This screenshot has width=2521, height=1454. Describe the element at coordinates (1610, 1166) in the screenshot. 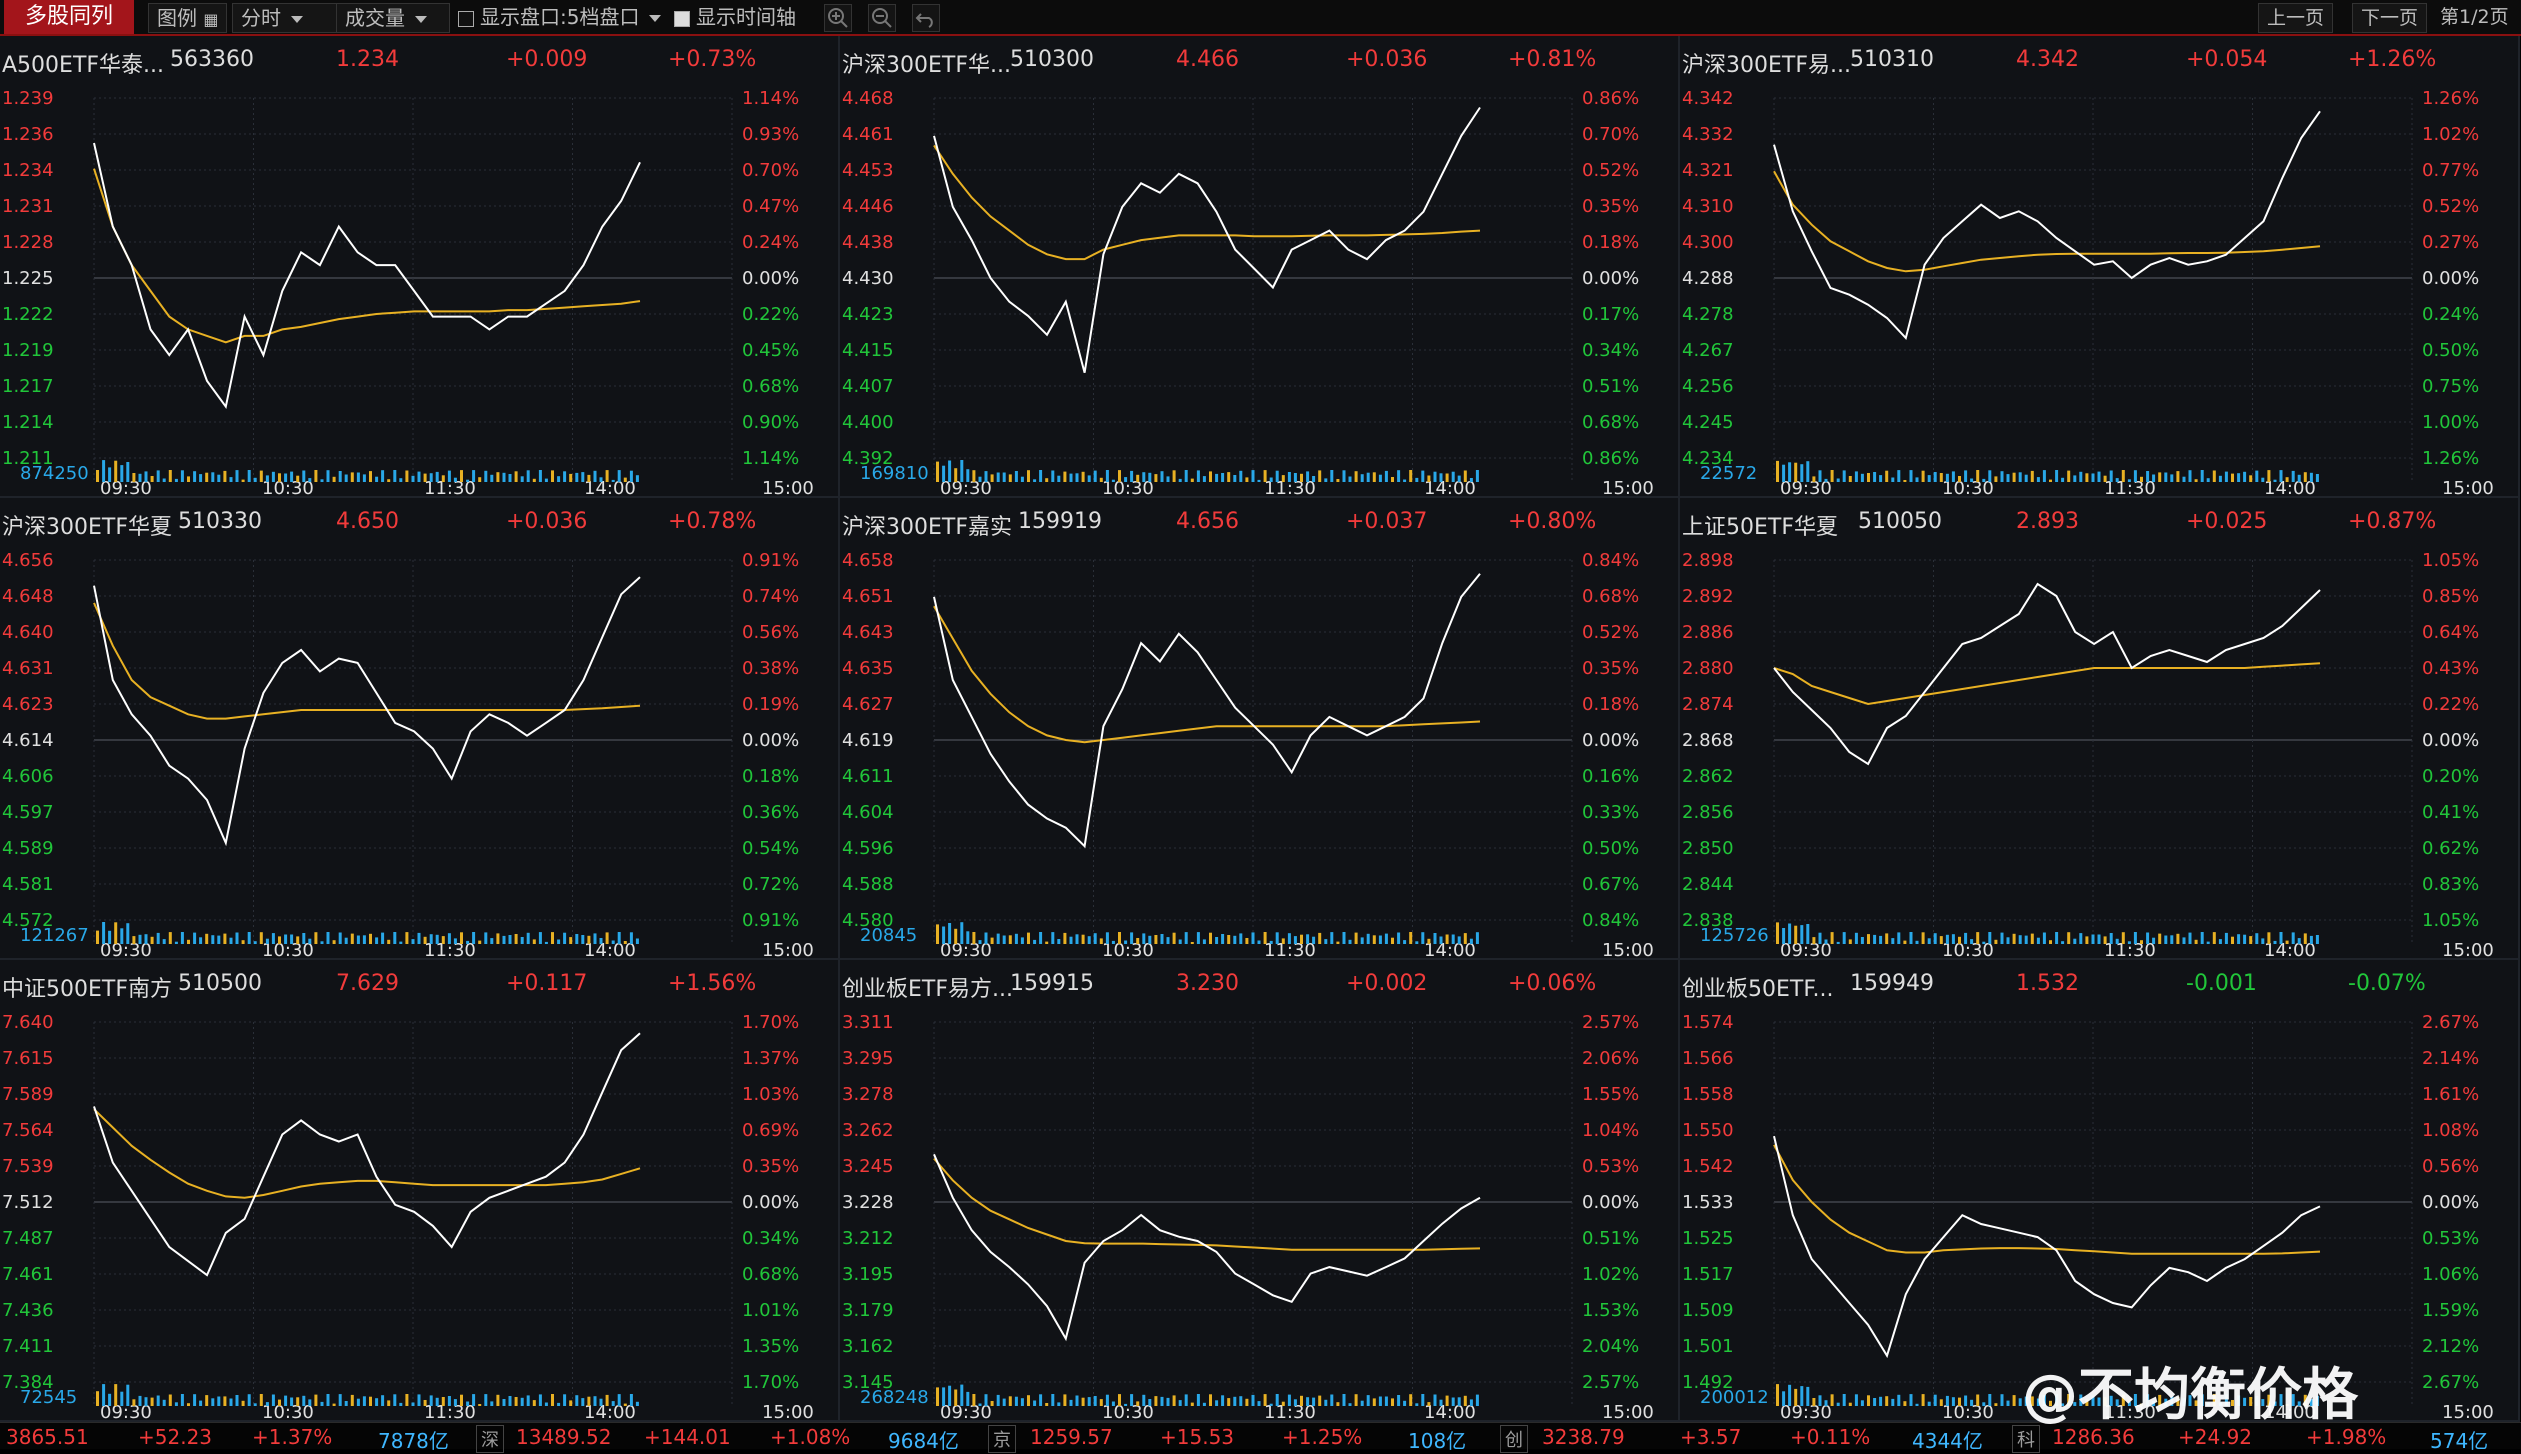

I see `pct-axis-label: 0.53%` at that location.